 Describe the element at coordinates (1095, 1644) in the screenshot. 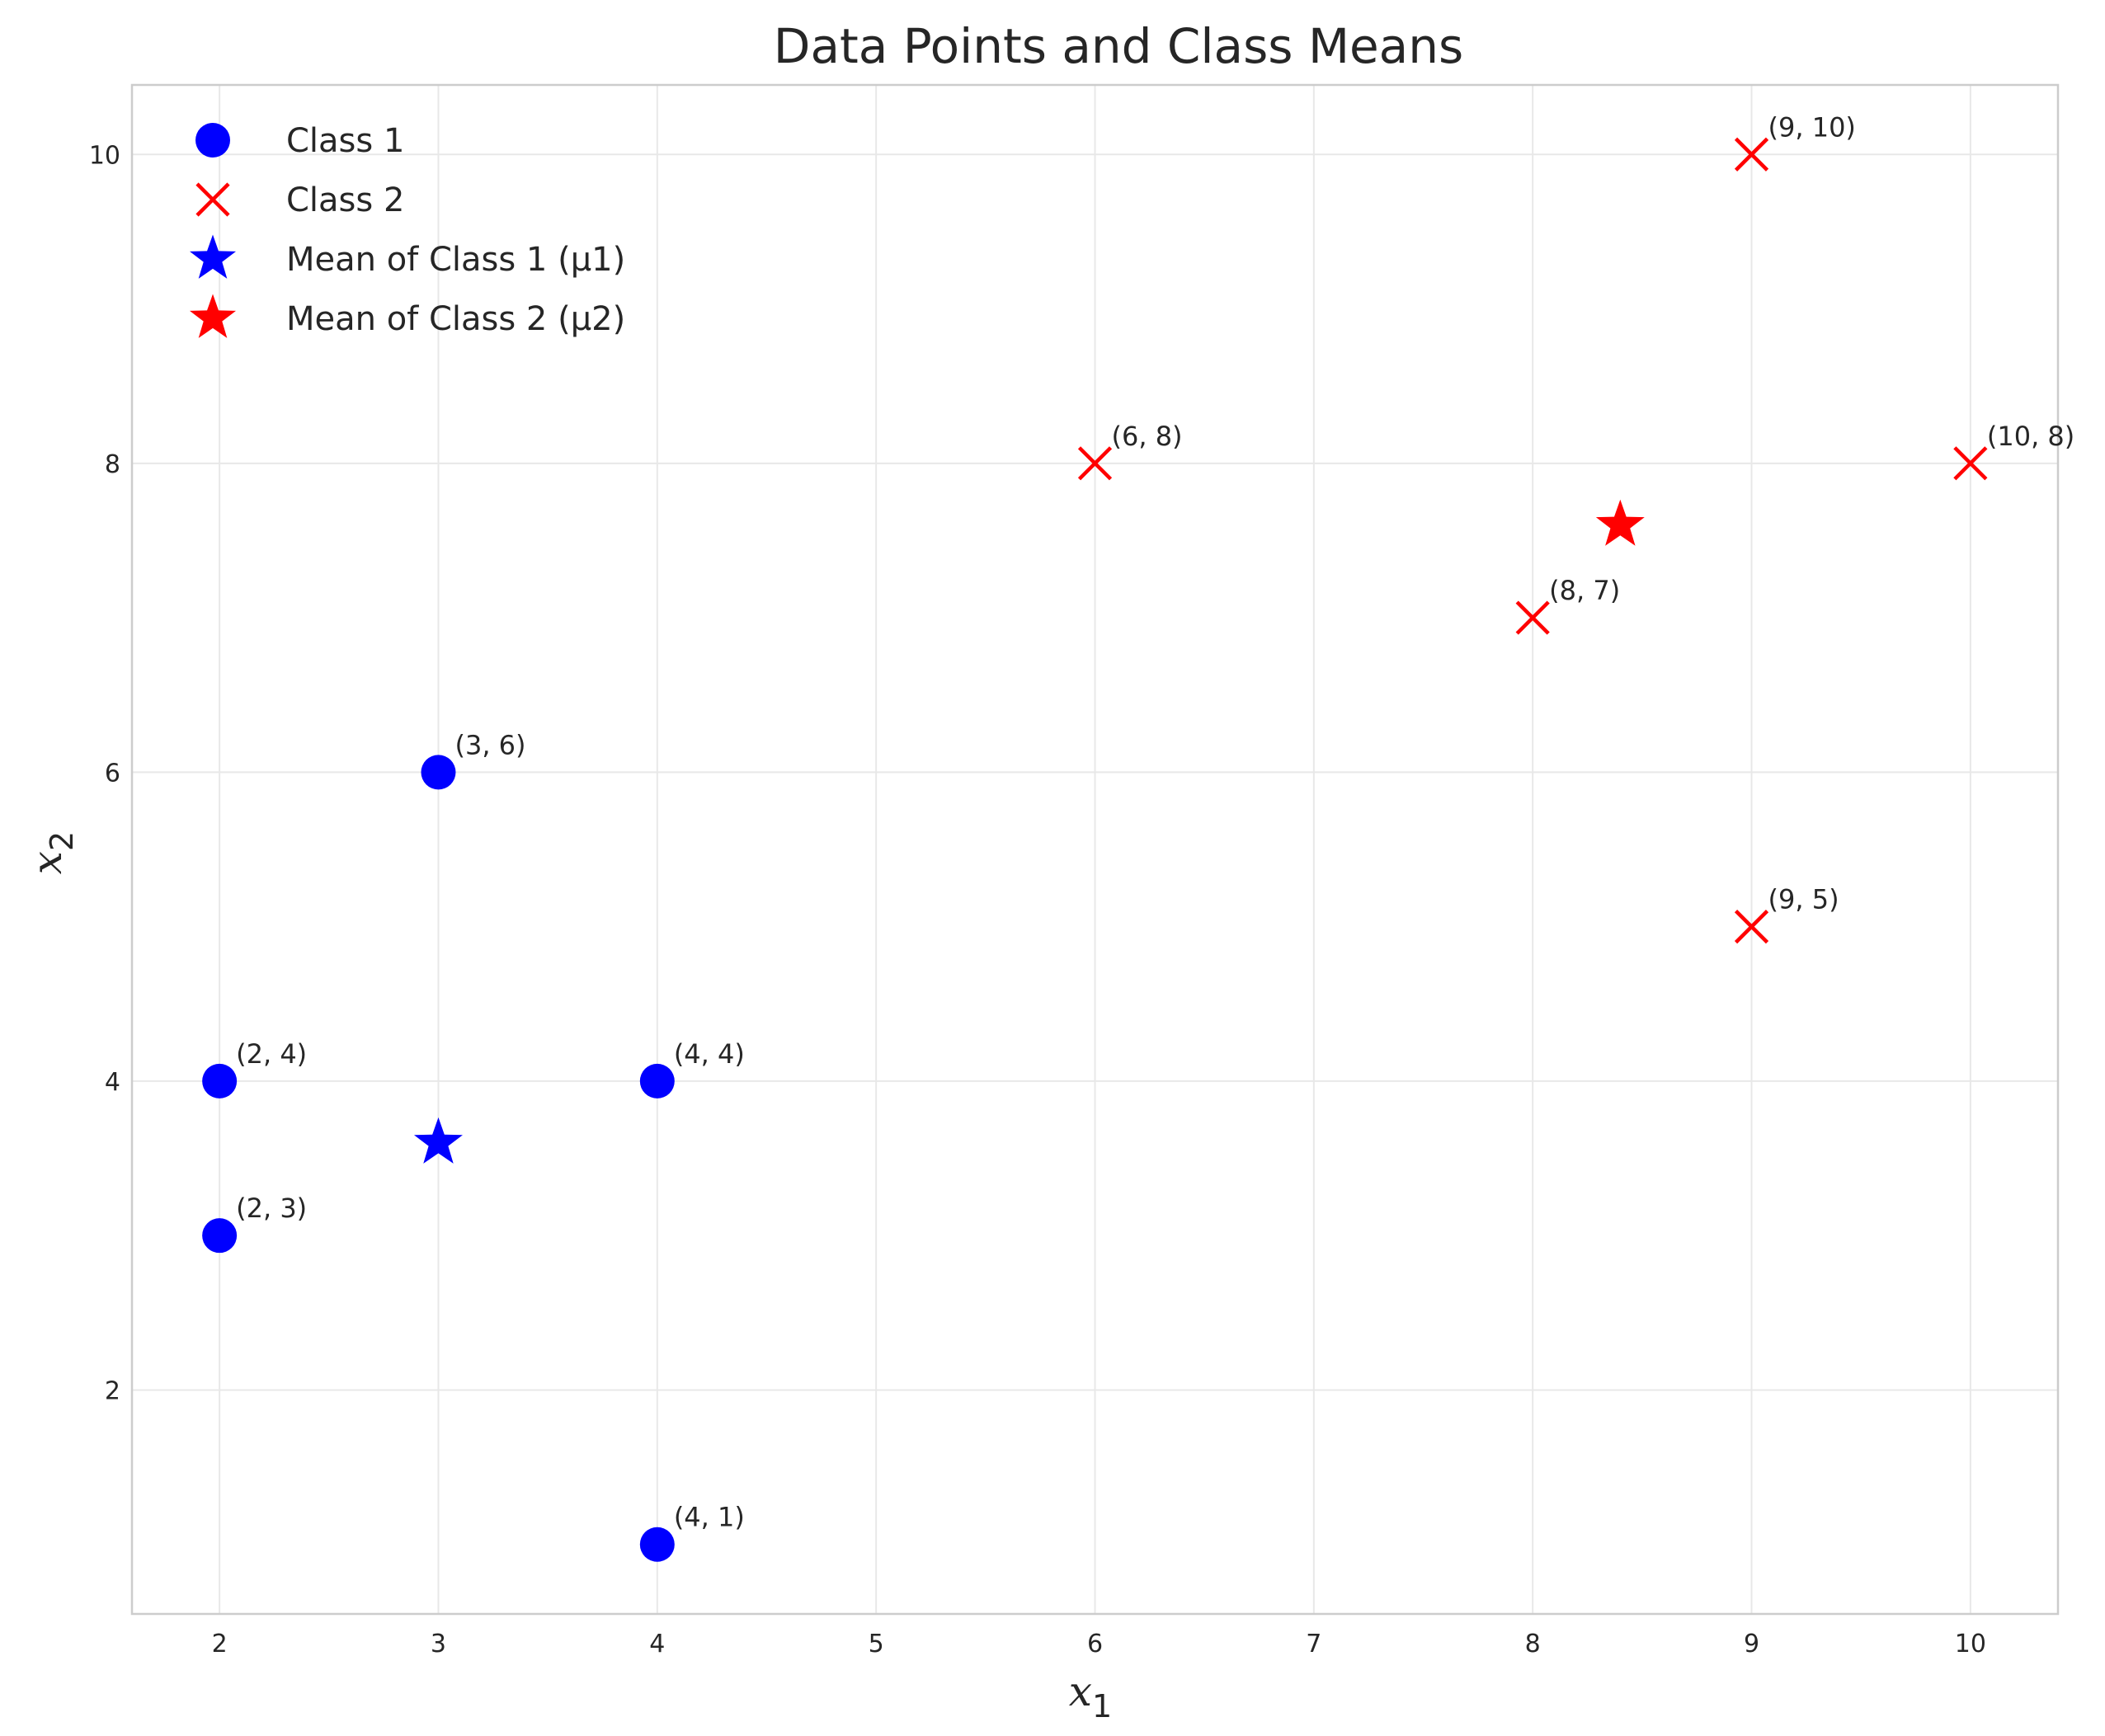

I see `x-tick-label: 6` at that location.